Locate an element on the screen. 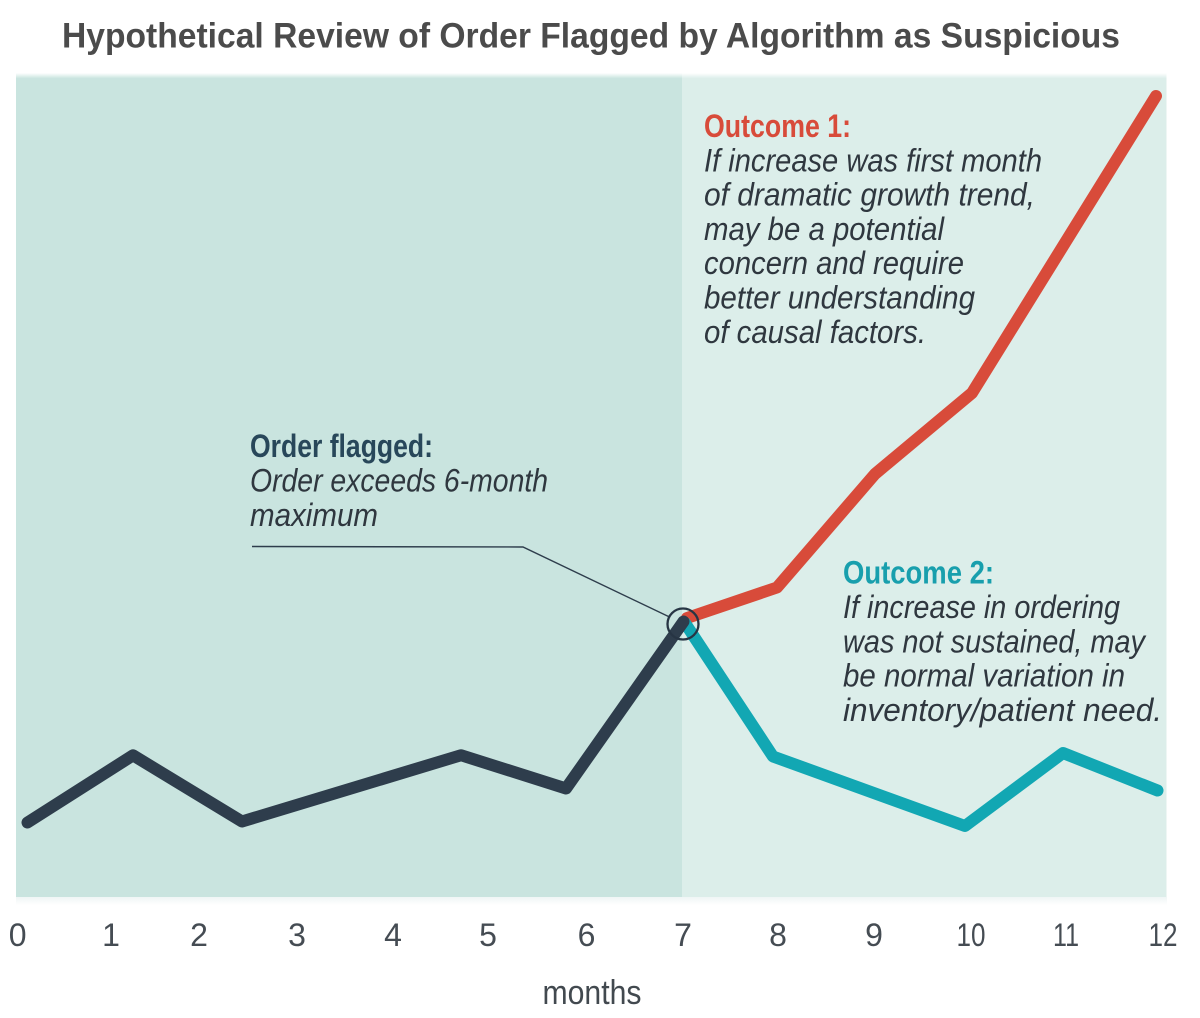 This screenshot has width=1200, height=1018. svg-text: 10 is located at coordinates (971, 935).